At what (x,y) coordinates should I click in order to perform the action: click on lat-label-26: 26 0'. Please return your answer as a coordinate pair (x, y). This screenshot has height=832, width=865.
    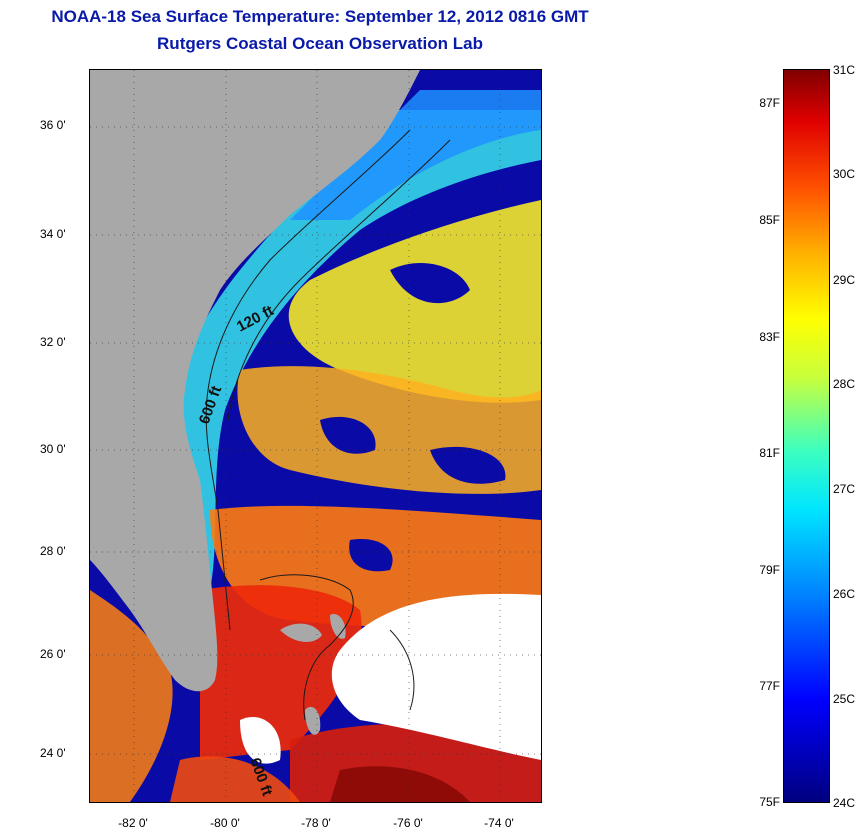
    Looking at the image, I should click on (53, 654).